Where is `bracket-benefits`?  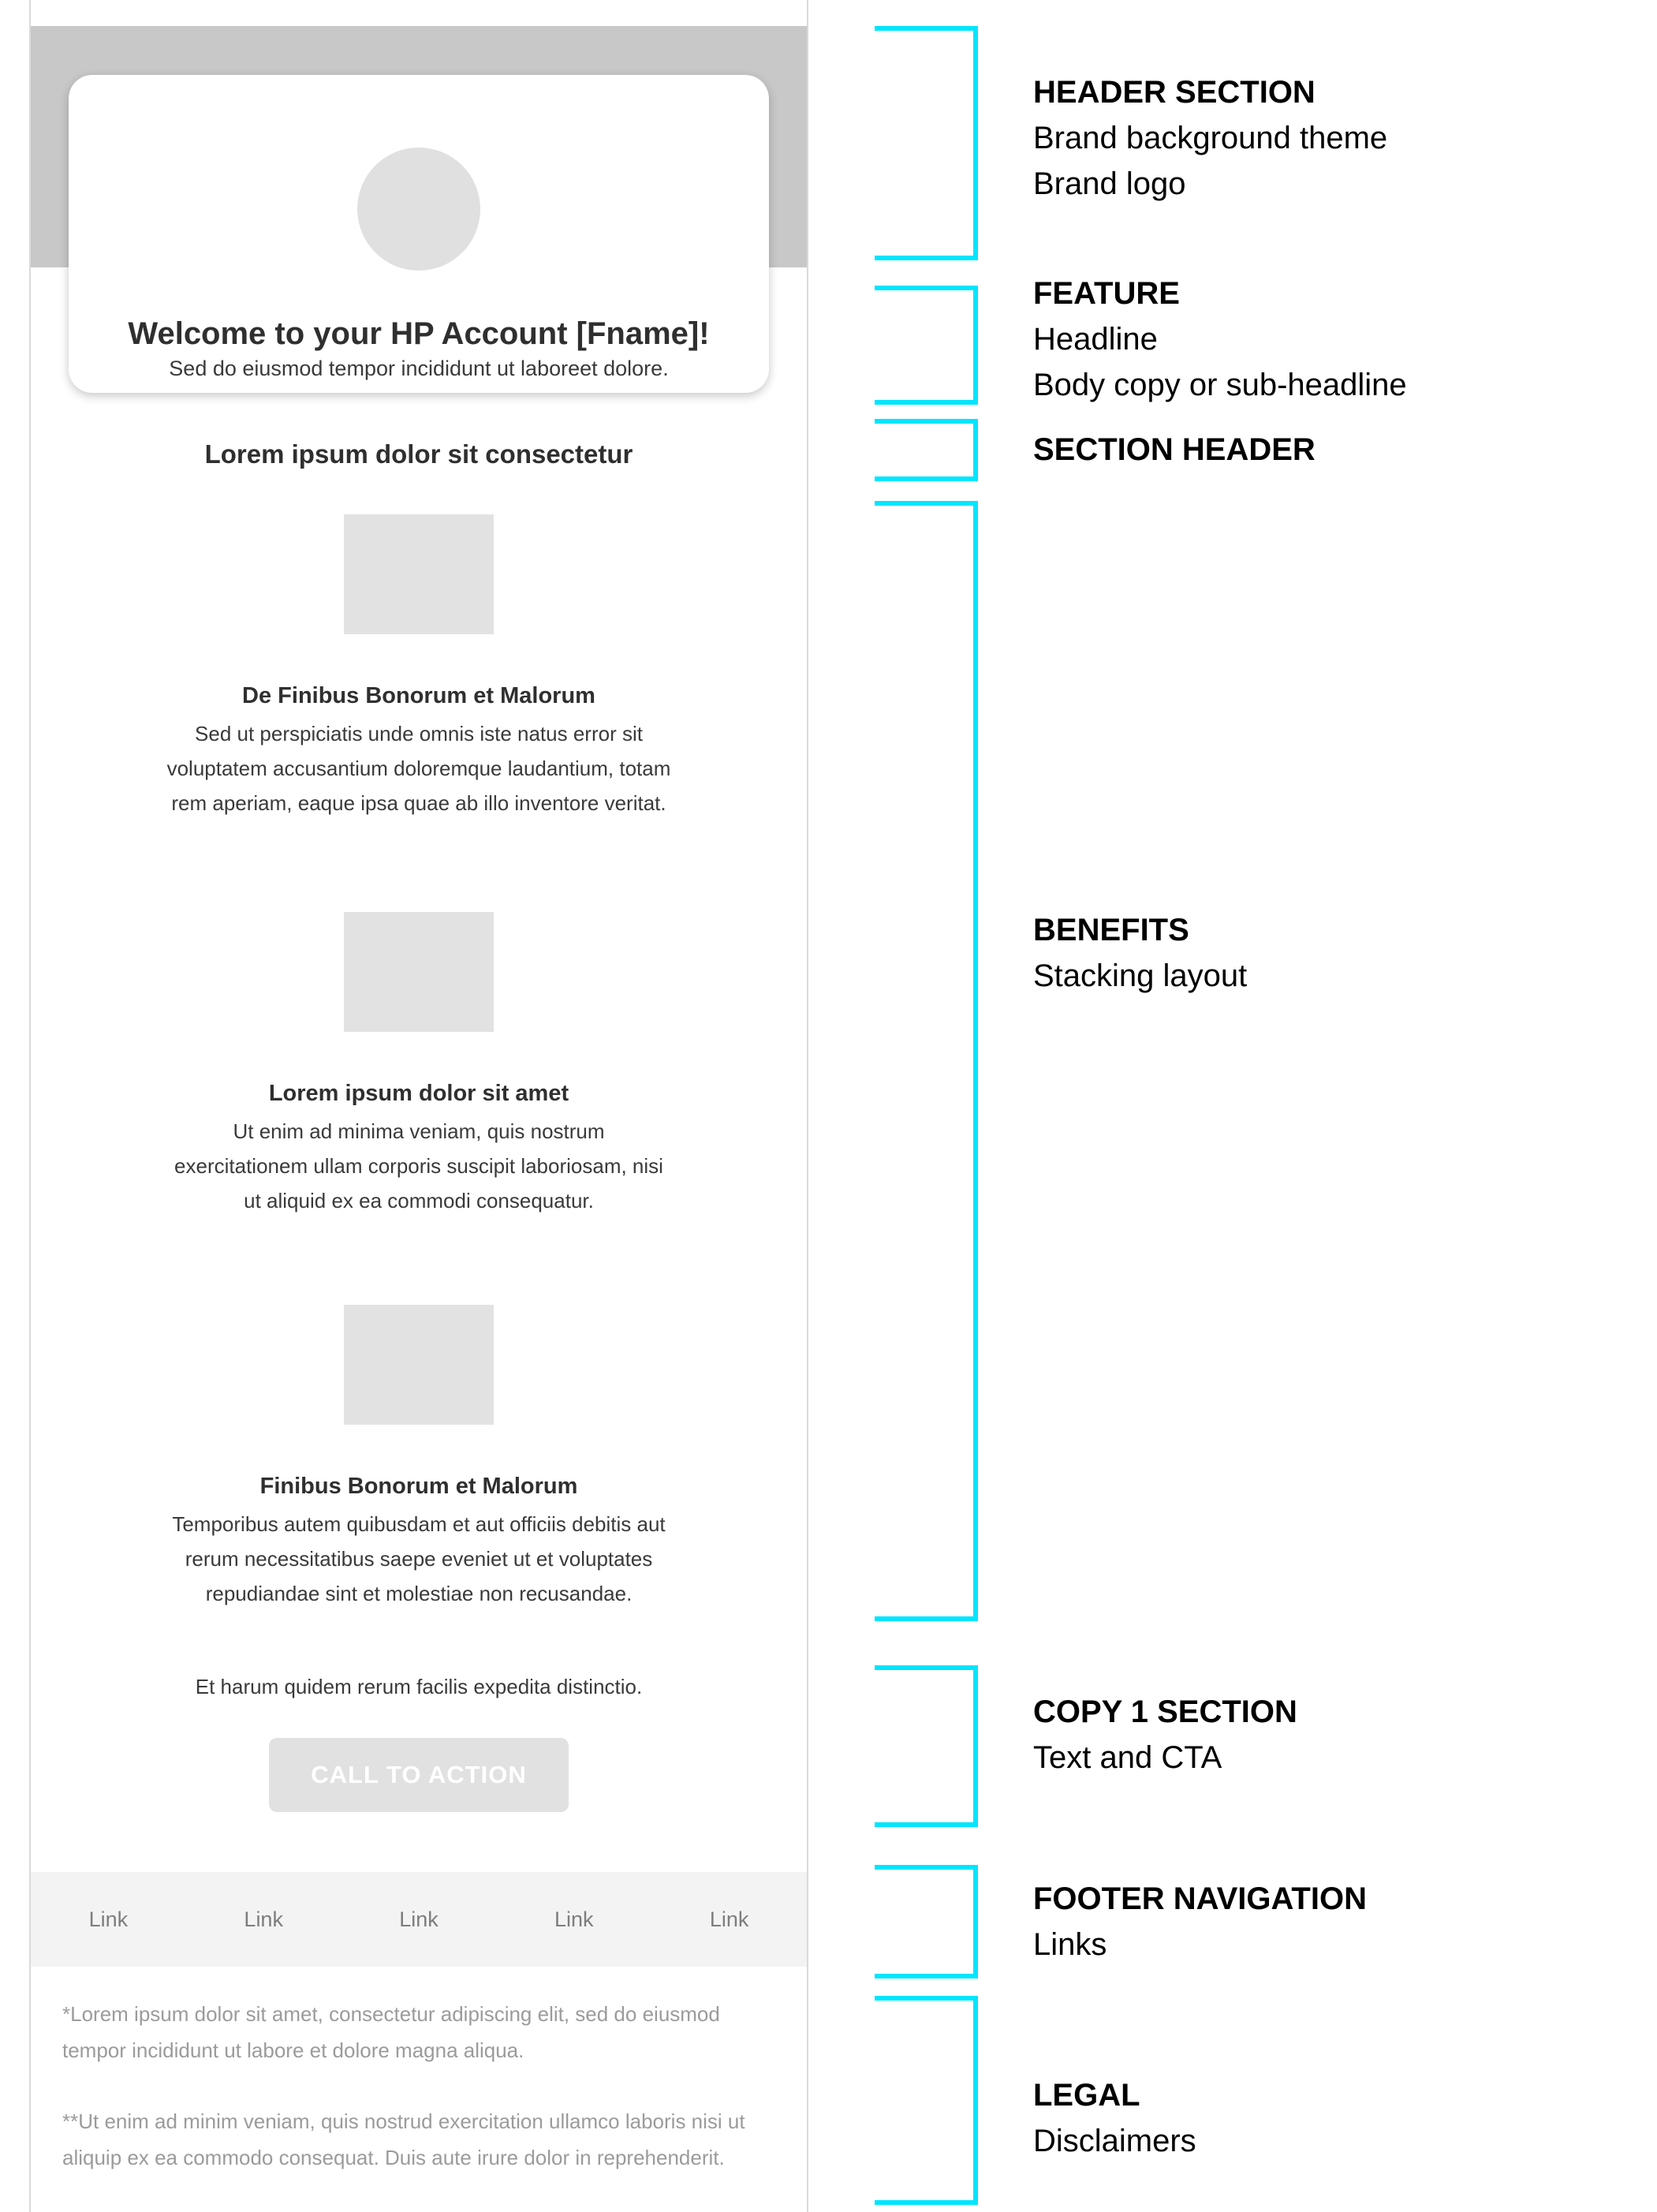 bracket-benefits is located at coordinates (926, 1061).